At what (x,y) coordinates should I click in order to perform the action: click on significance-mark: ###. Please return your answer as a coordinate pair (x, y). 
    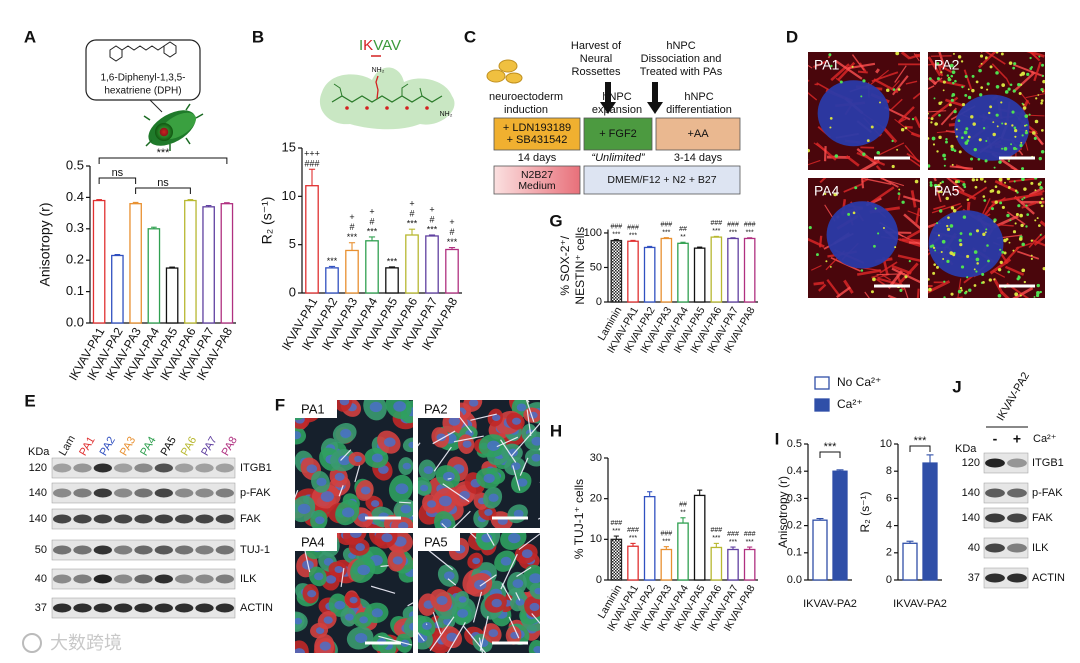
    Looking at the image, I should click on (616, 523).